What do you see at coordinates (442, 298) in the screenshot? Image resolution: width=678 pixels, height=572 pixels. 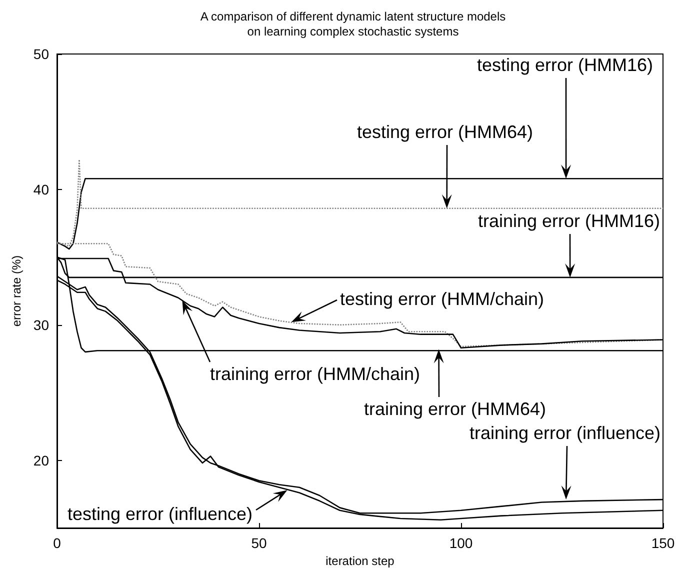 I see `annotation: testing error (HMM/chain)` at bounding box center [442, 298].